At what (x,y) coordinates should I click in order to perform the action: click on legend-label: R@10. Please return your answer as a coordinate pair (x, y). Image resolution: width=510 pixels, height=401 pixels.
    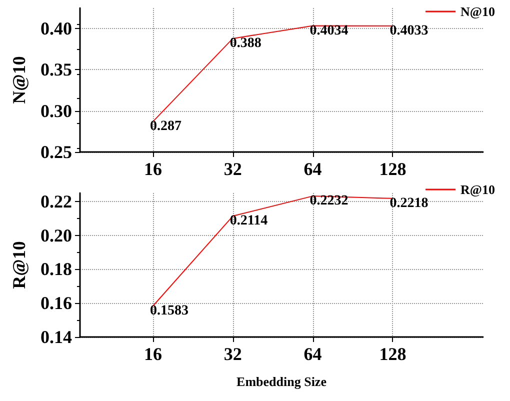
    Looking at the image, I should click on (478, 189).